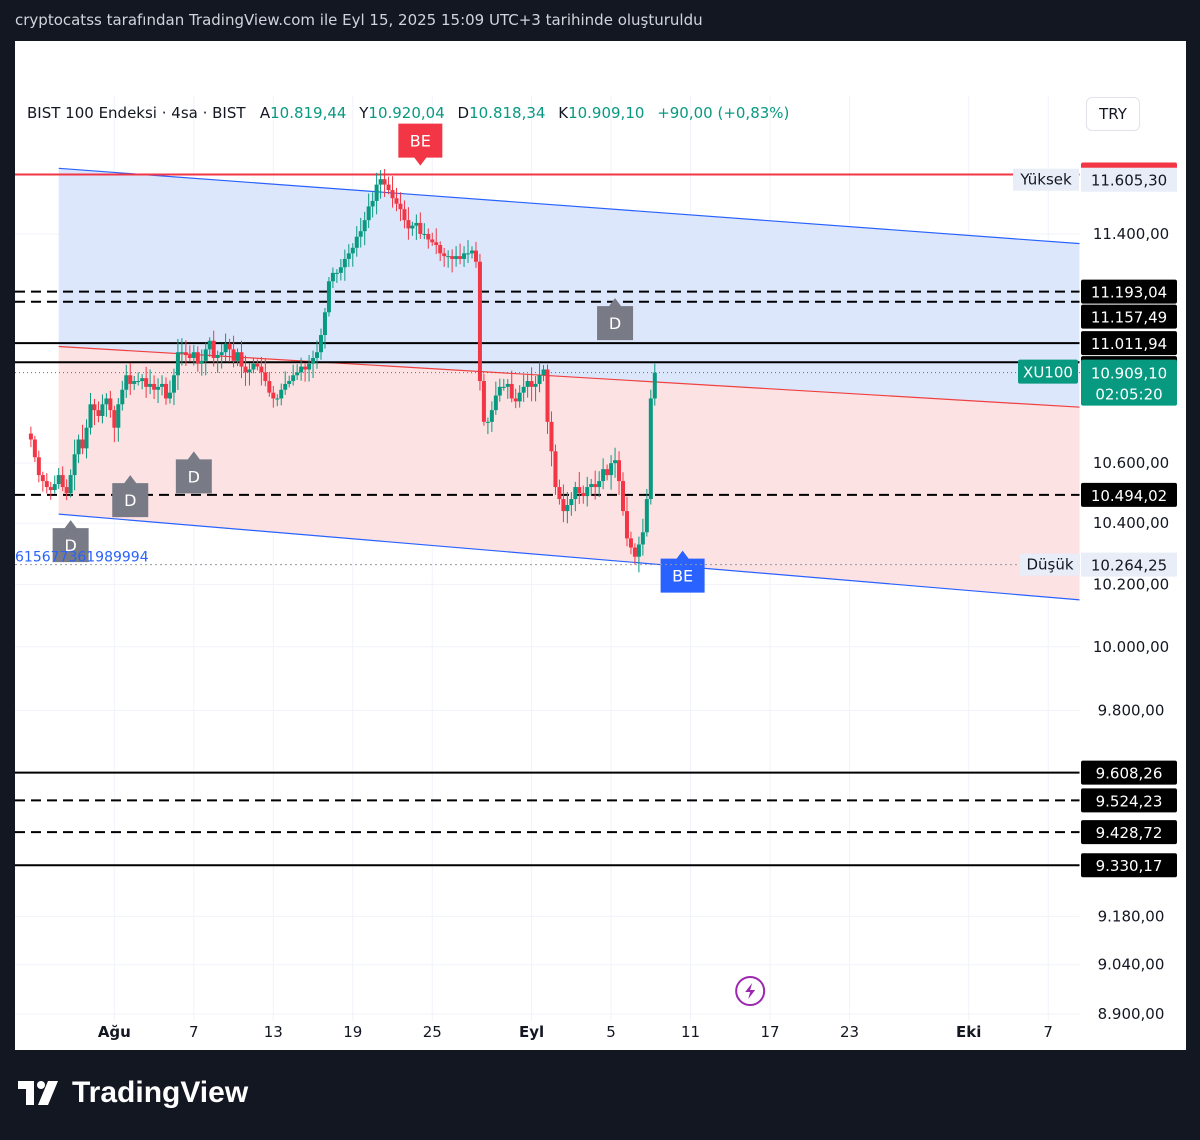  What do you see at coordinates (563, 113) in the screenshot?
I see `close-label: K` at bounding box center [563, 113].